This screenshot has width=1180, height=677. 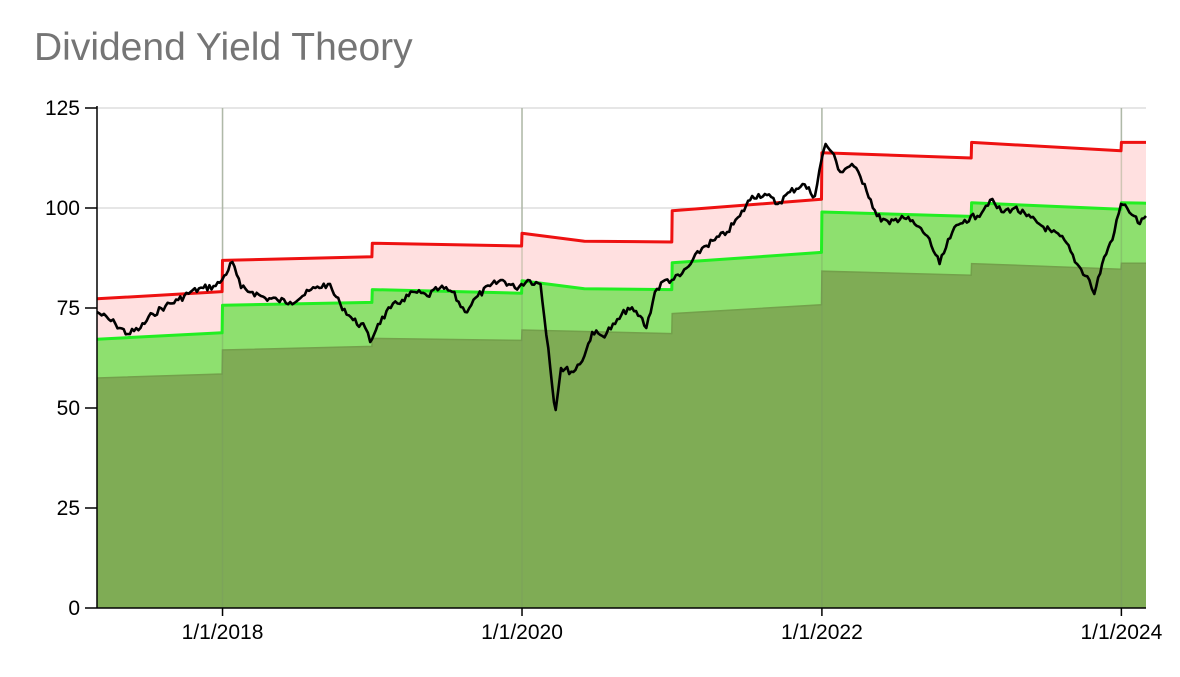 What do you see at coordinates (68, 508) in the screenshot?
I see `y-tick-label: 25` at bounding box center [68, 508].